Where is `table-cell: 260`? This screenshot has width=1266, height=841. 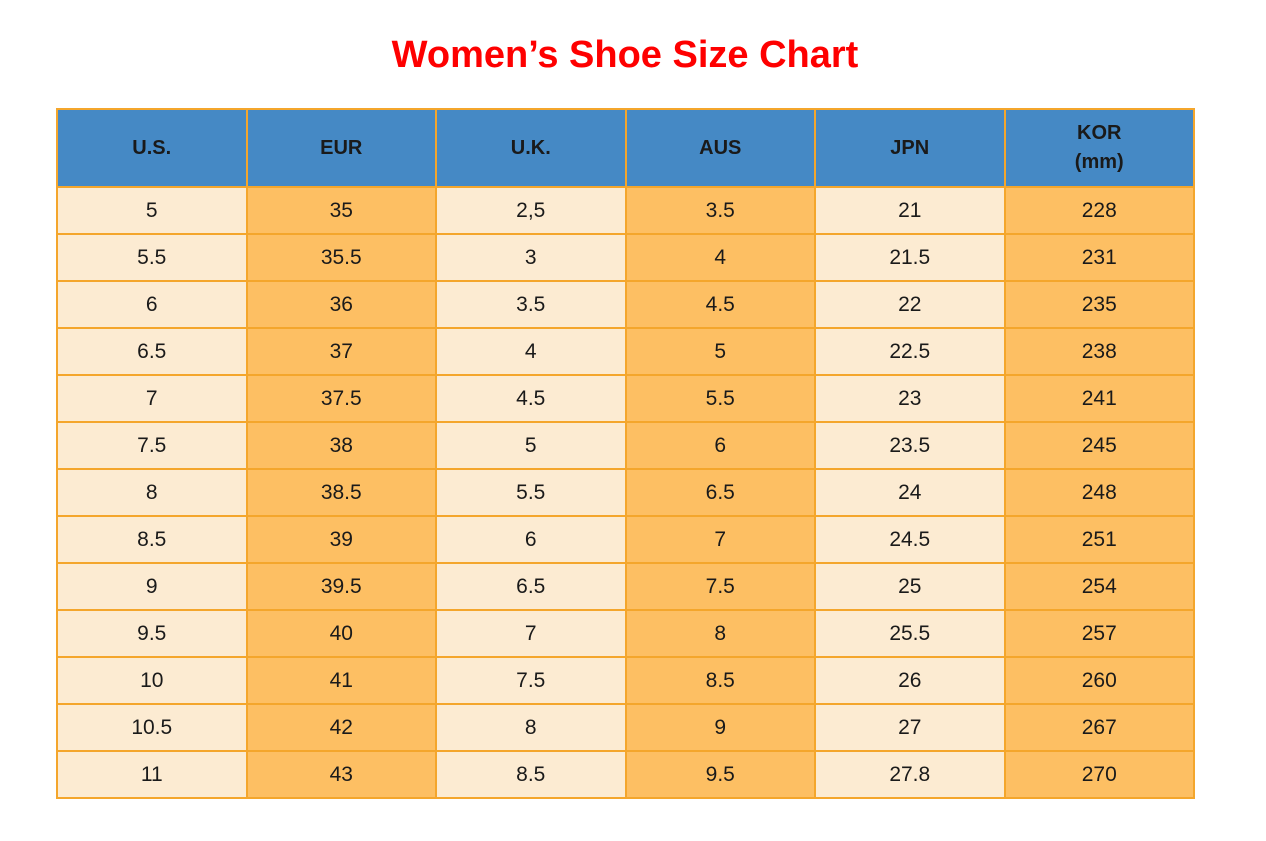
table-cell: 260 is located at coordinates (1099, 680).